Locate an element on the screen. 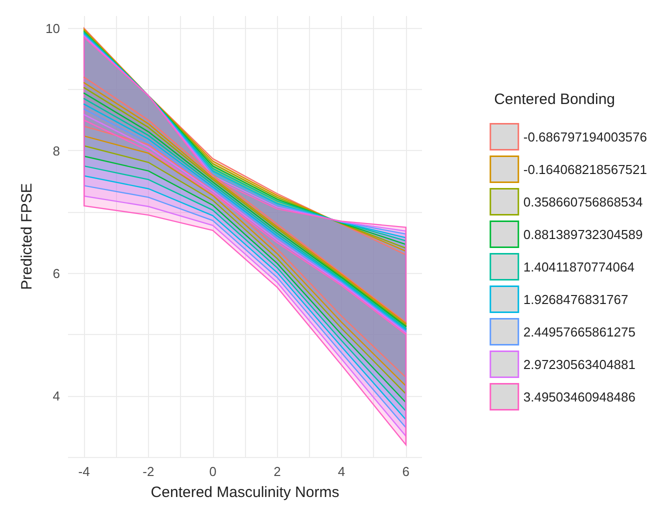  x-tick-label: 2 is located at coordinates (277, 471).